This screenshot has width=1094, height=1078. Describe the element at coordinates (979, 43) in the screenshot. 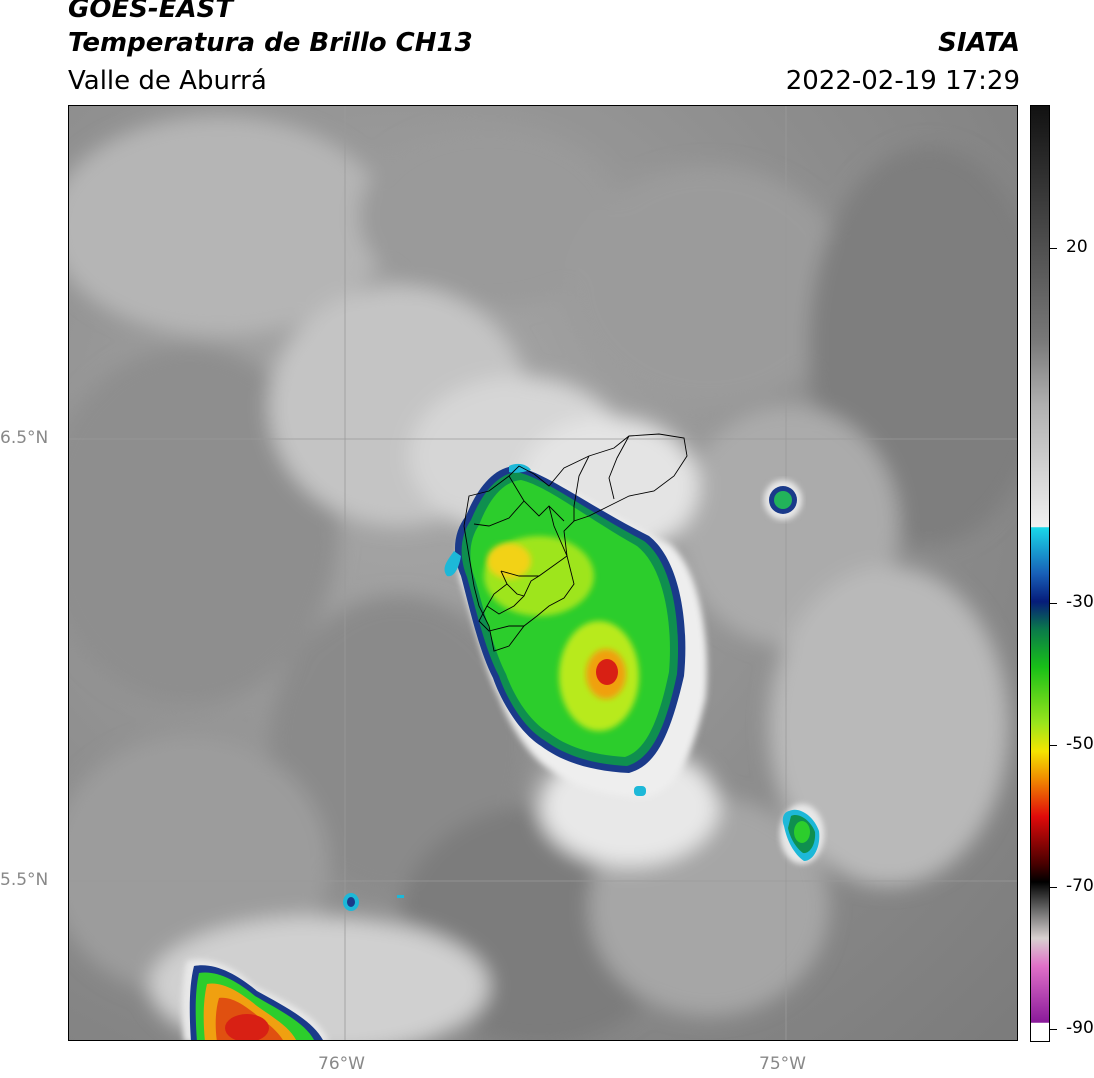

I see `organization-label: SIATA` at that location.